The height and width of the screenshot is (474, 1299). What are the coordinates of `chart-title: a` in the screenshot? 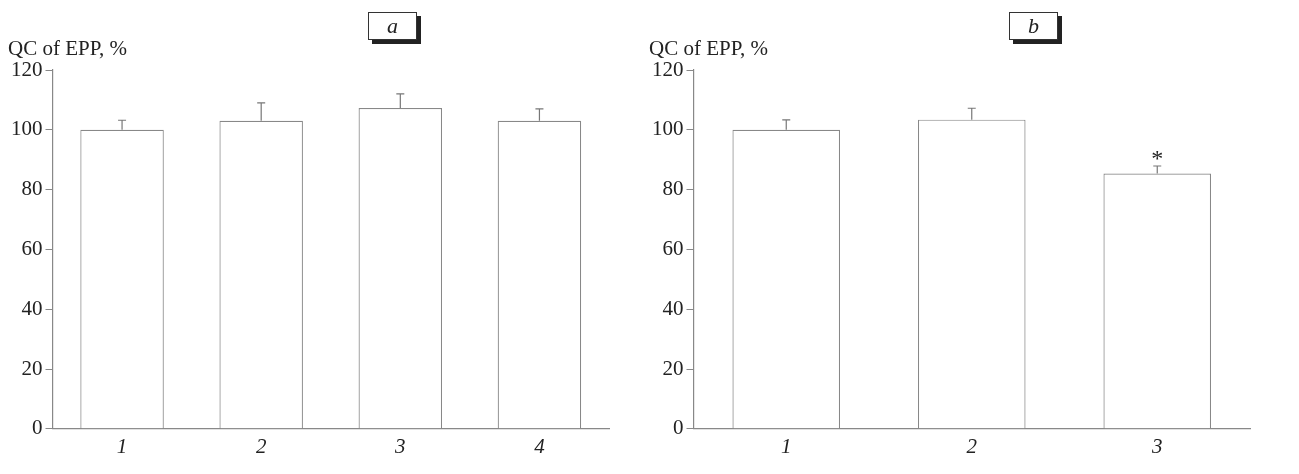 It's located at (392, 26).